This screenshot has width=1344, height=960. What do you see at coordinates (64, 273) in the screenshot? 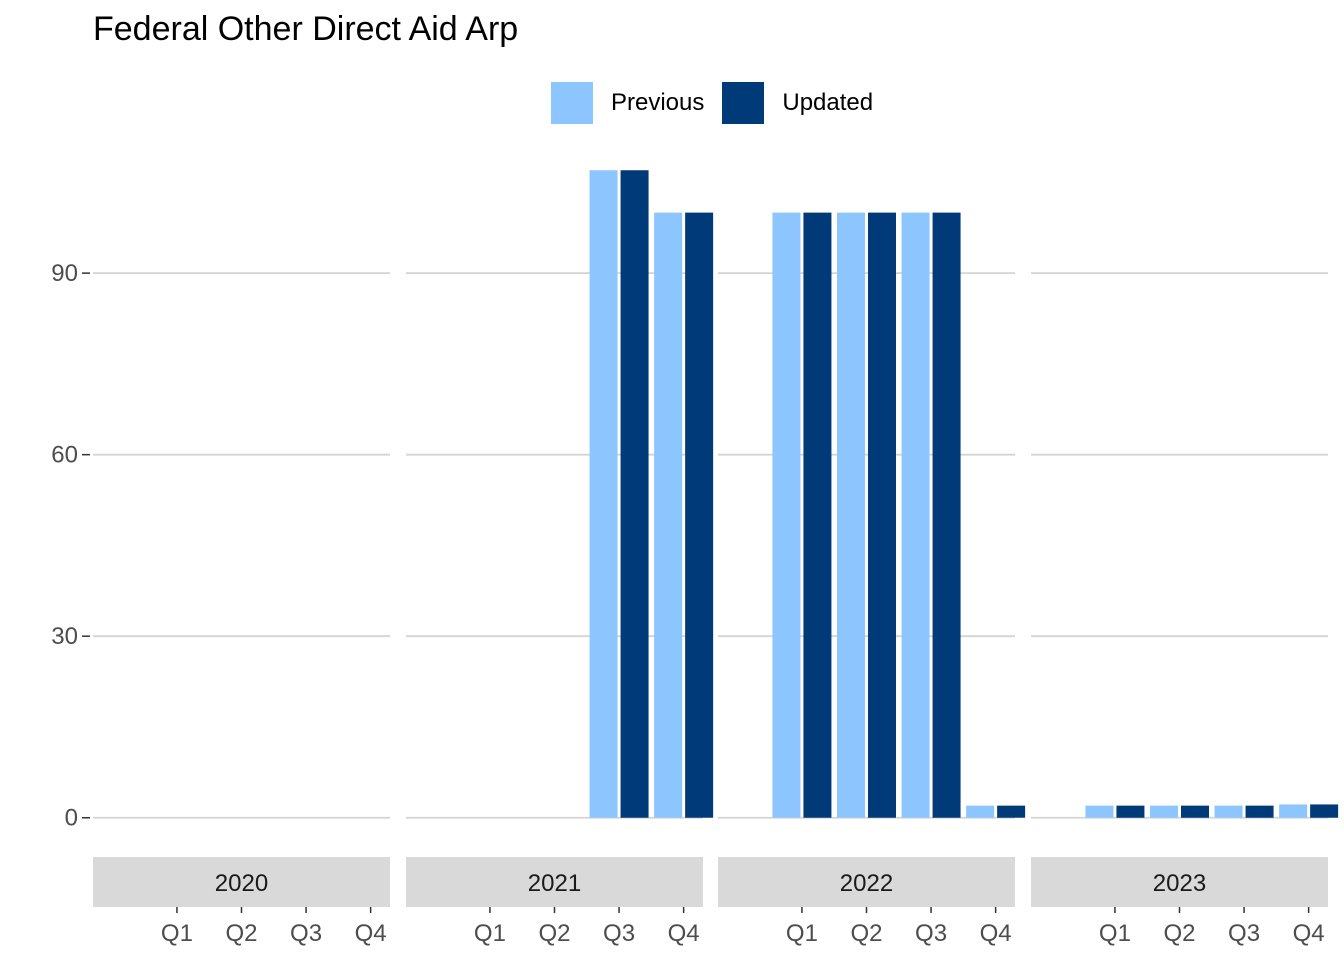
I see `y-tick-label-90: 90` at bounding box center [64, 273].